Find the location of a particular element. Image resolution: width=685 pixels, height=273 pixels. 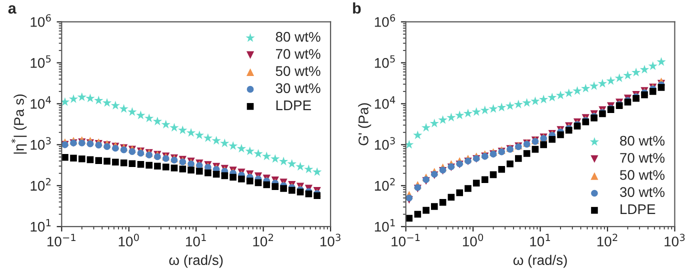

y-tick-label: 10$^{2}$ is located at coordinates (40, 184).